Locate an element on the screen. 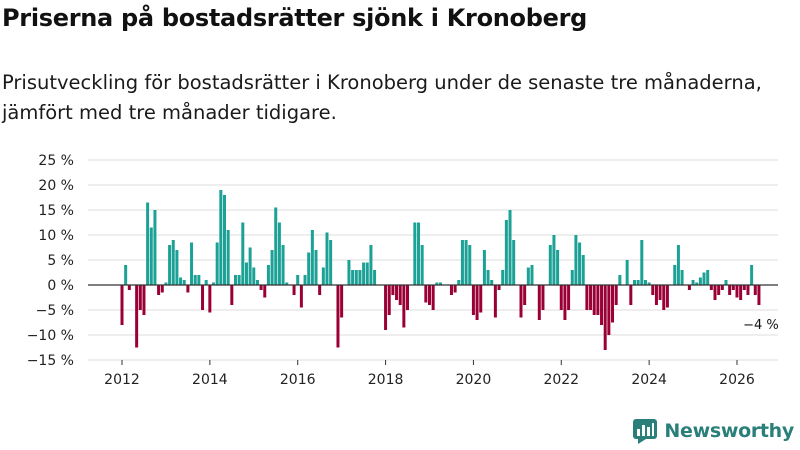 The image size is (800, 450). newsworthy-logo: Newsworthy is located at coordinates (713, 431).